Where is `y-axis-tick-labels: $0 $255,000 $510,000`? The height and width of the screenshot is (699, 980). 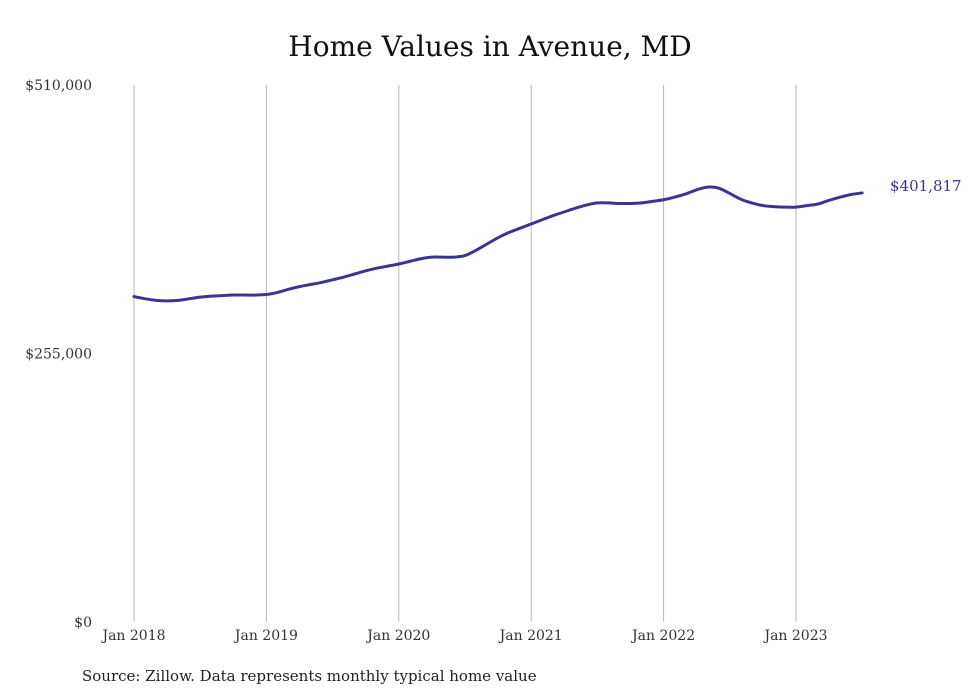
y-axis-tick-labels: $0 $255,000 $510,000 is located at coordinates (58, 354).